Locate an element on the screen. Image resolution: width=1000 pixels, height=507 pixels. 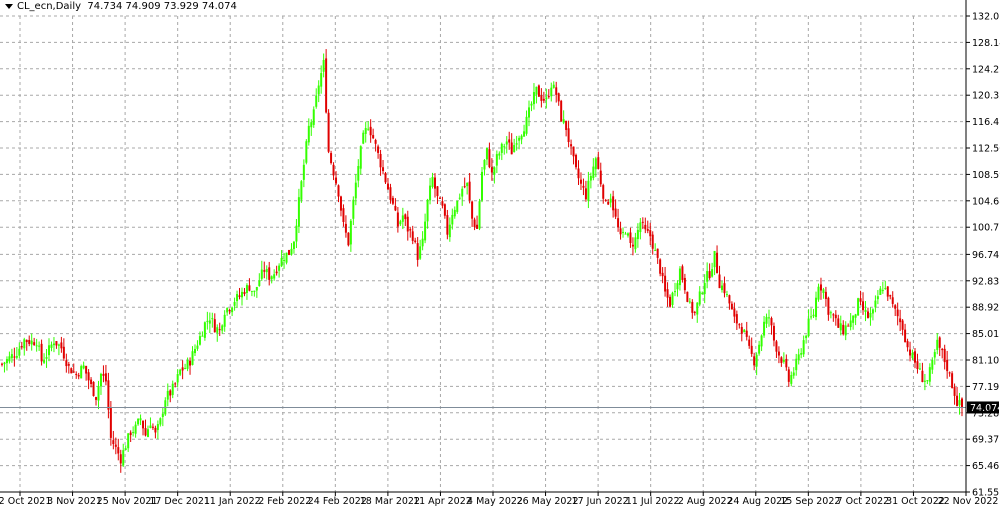
dropdown-triangle-icon is located at coordinates (9, 6).